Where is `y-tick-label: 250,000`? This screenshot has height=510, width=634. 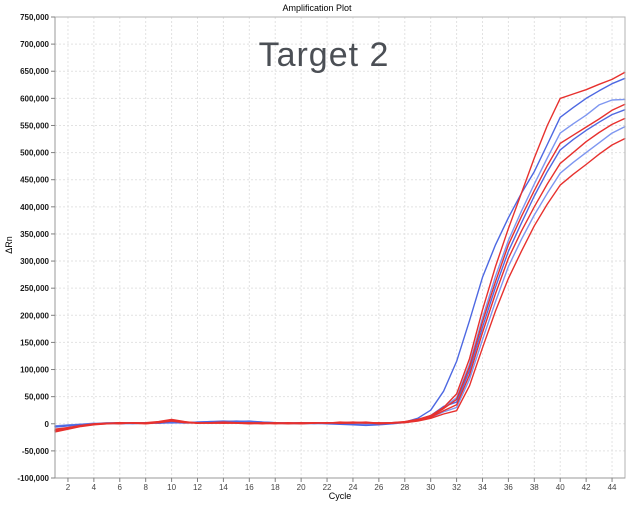 y-tick-label: 250,000 is located at coordinates (34, 288).